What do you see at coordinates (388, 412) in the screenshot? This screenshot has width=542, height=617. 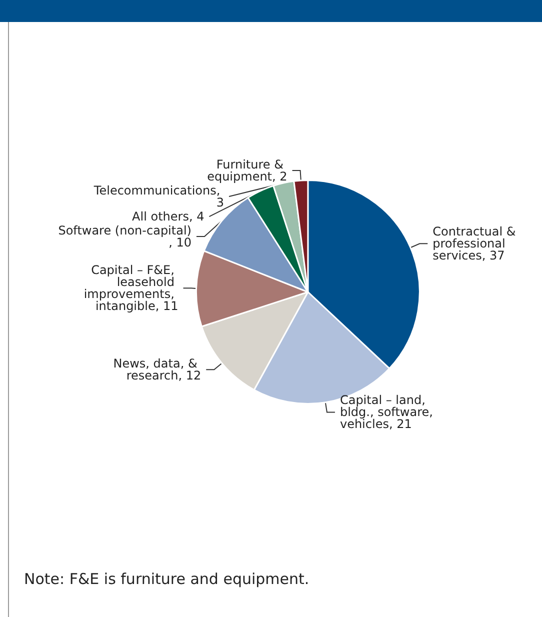 I see `slice-label: Capital – land, bldg., software, vehicles, 21` at bounding box center [388, 412].